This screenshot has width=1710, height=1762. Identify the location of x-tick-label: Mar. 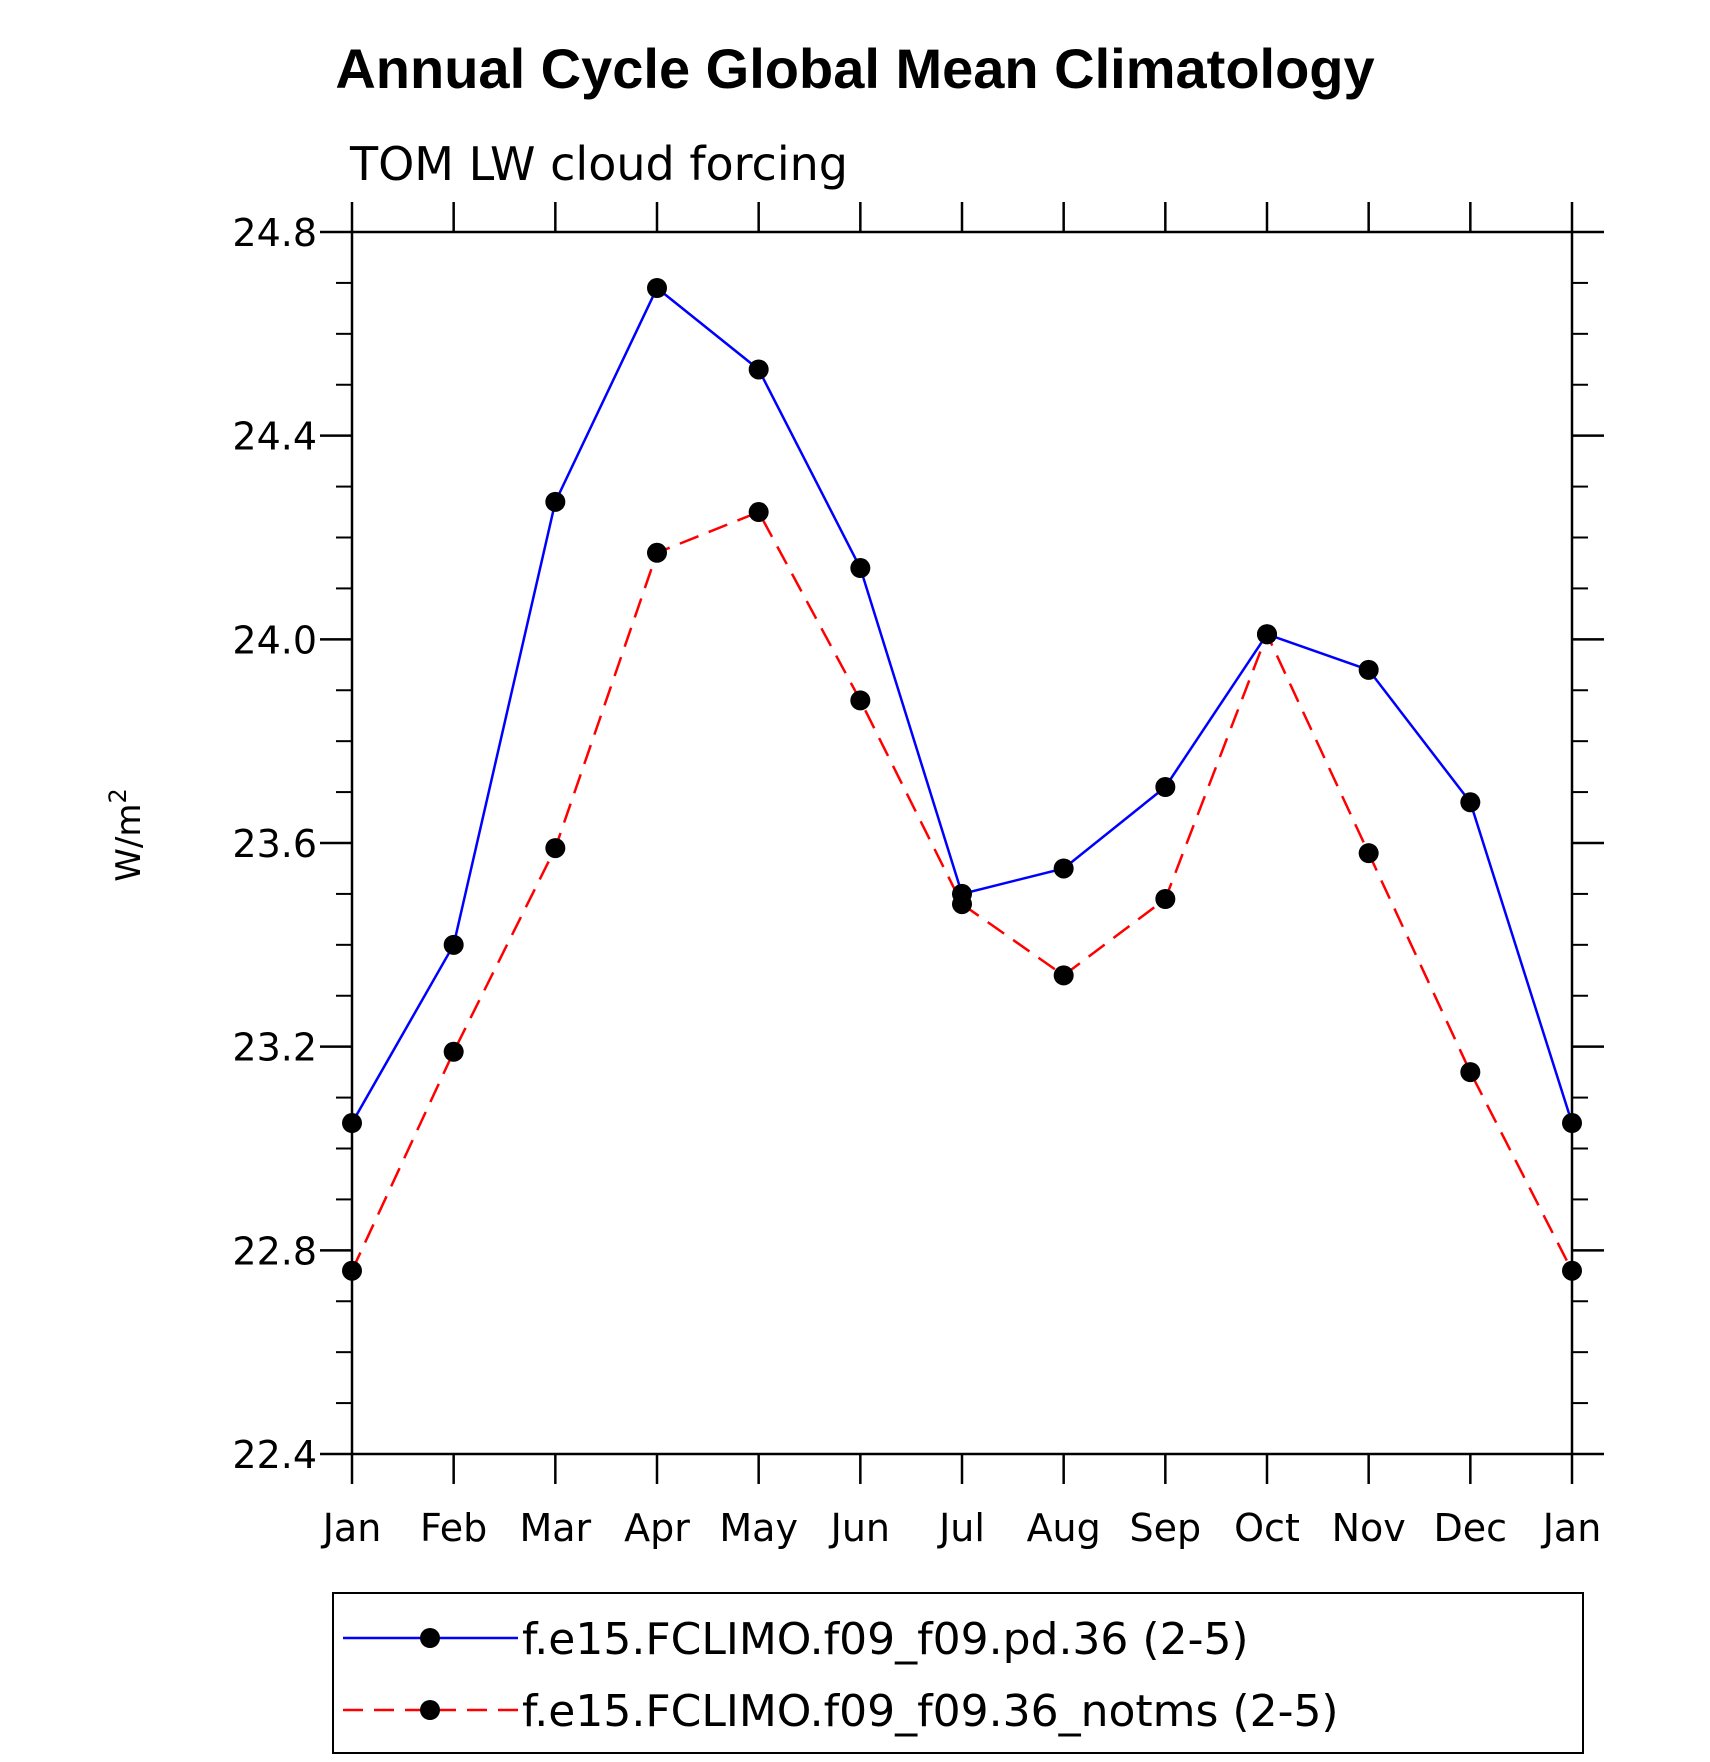
(555, 1528).